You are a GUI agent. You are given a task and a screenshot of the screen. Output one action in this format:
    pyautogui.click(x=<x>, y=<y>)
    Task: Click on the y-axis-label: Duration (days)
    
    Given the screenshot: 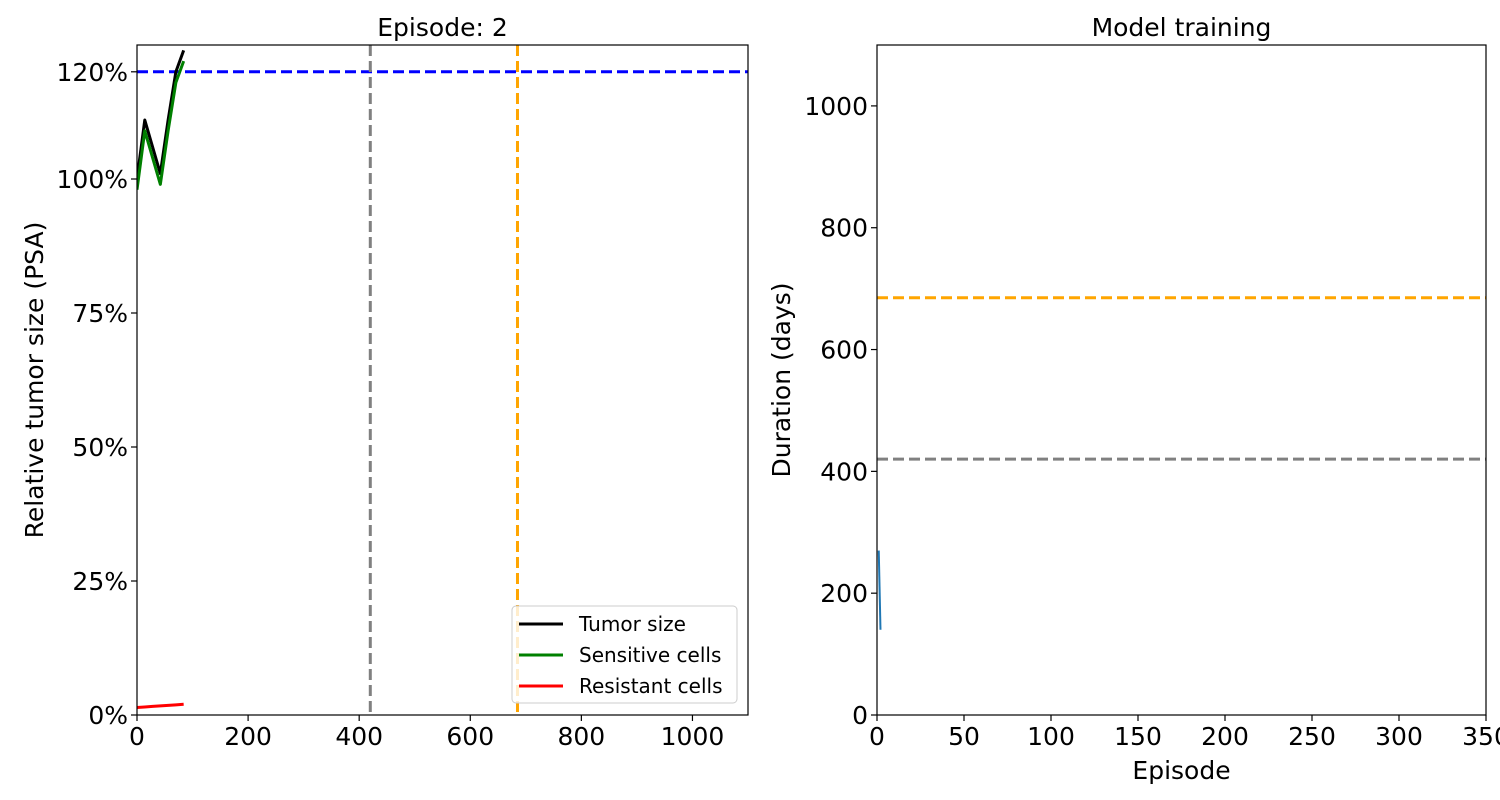 What is the action you would take?
    pyautogui.click(x=781, y=379)
    